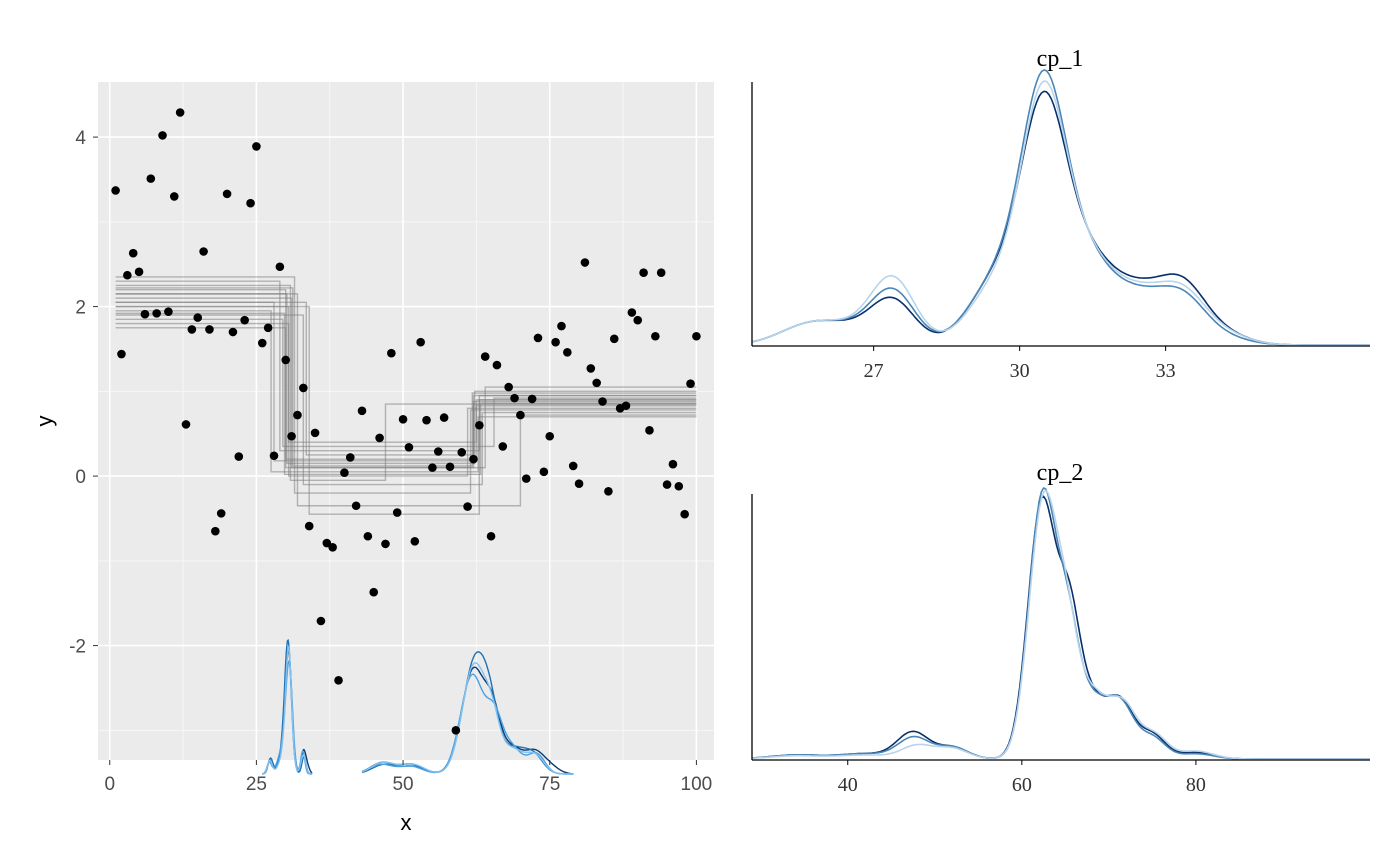 This screenshot has height=865, width=1400. Describe the element at coordinates (1060, 473) in the screenshot. I see `cp2-title: cp_2` at that location.